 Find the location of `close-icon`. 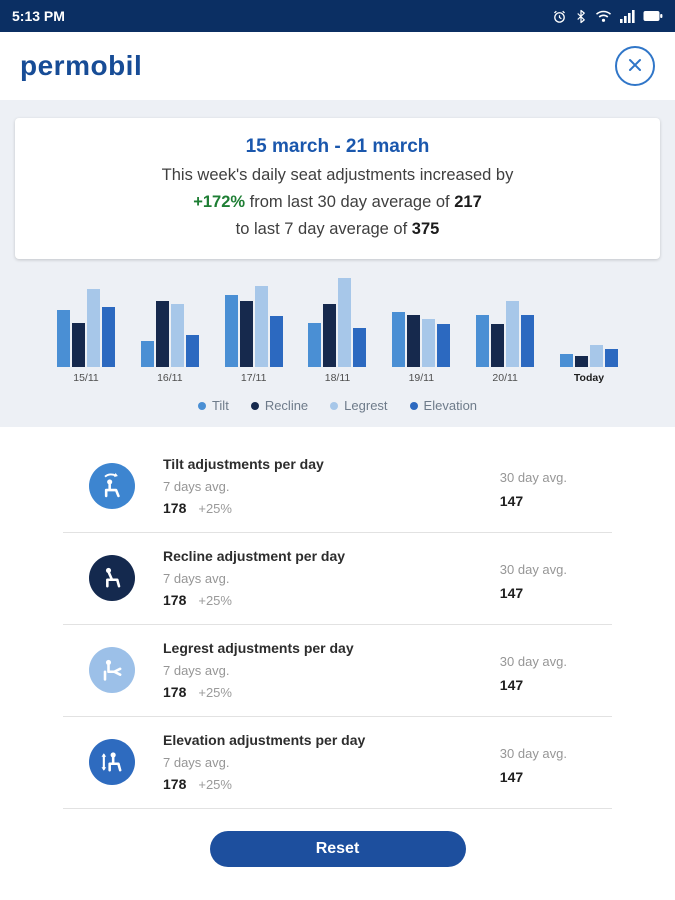

close-icon is located at coordinates (635, 66).